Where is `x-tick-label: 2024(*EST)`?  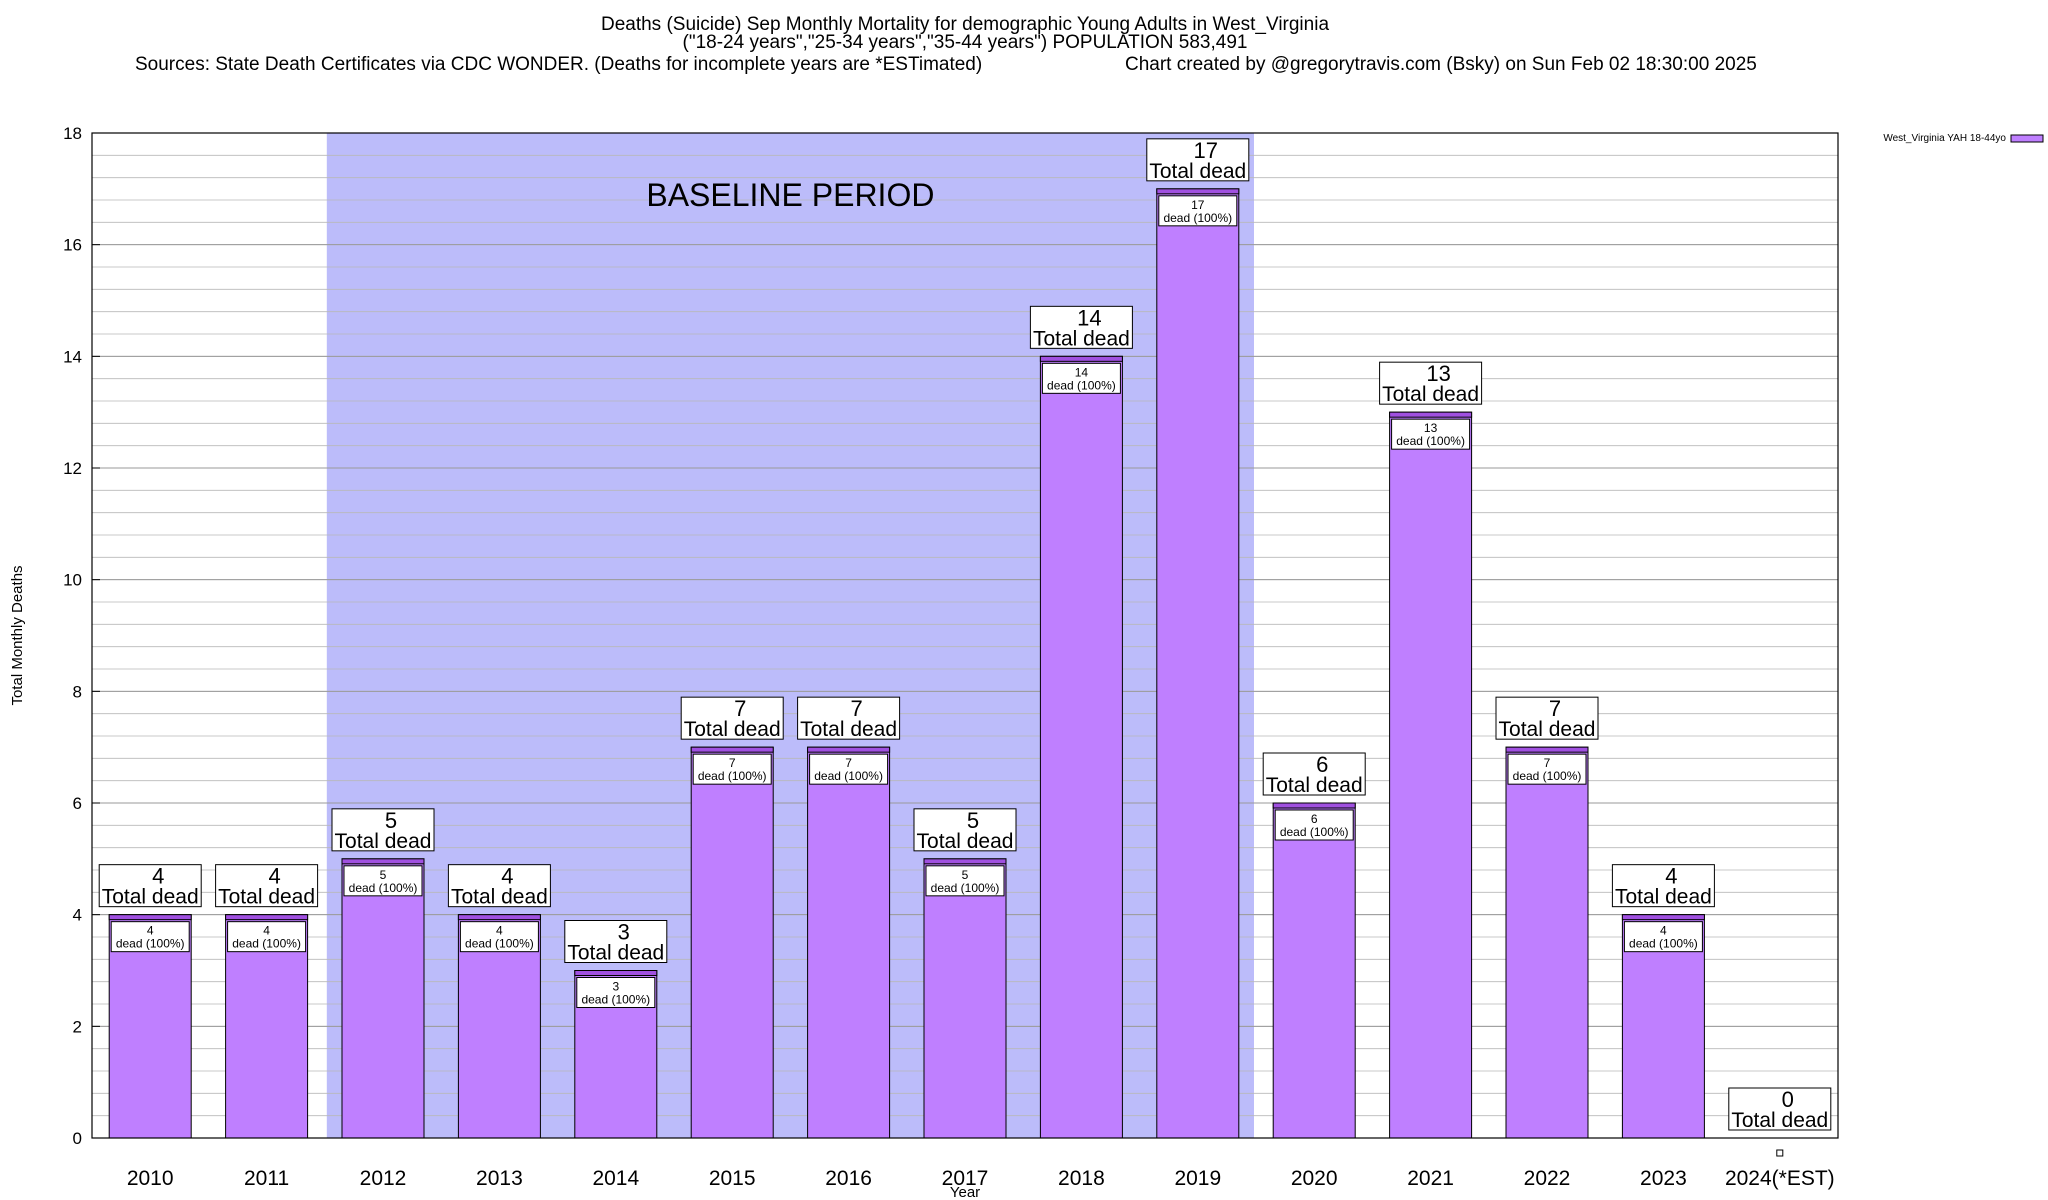 x-tick-label: 2024(*EST) is located at coordinates (1780, 1178).